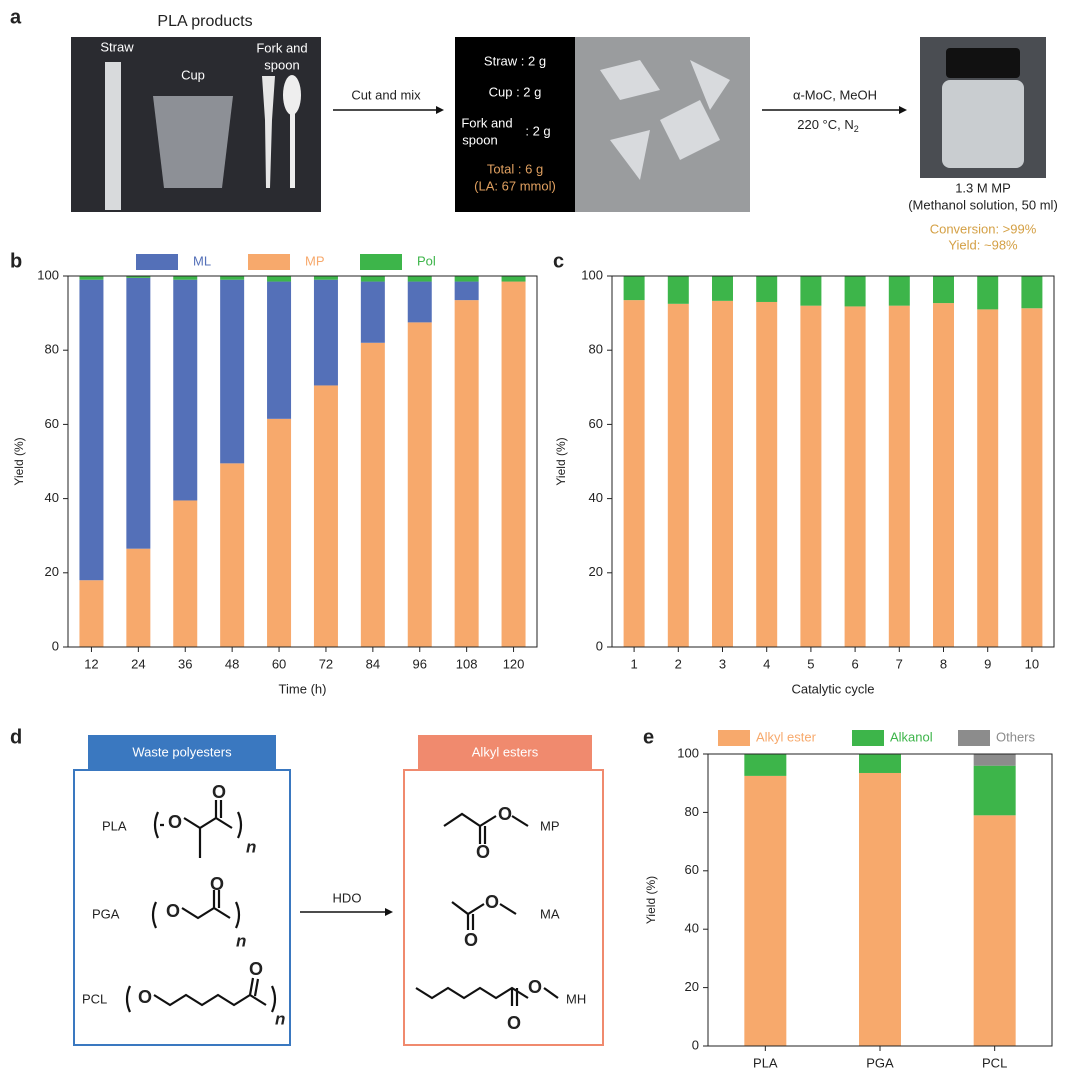 This screenshot has width=1073, height=1085. What do you see at coordinates (983, 244) in the screenshot?
I see `yield: Yield: ~98%` at bounding box center [983, 244].